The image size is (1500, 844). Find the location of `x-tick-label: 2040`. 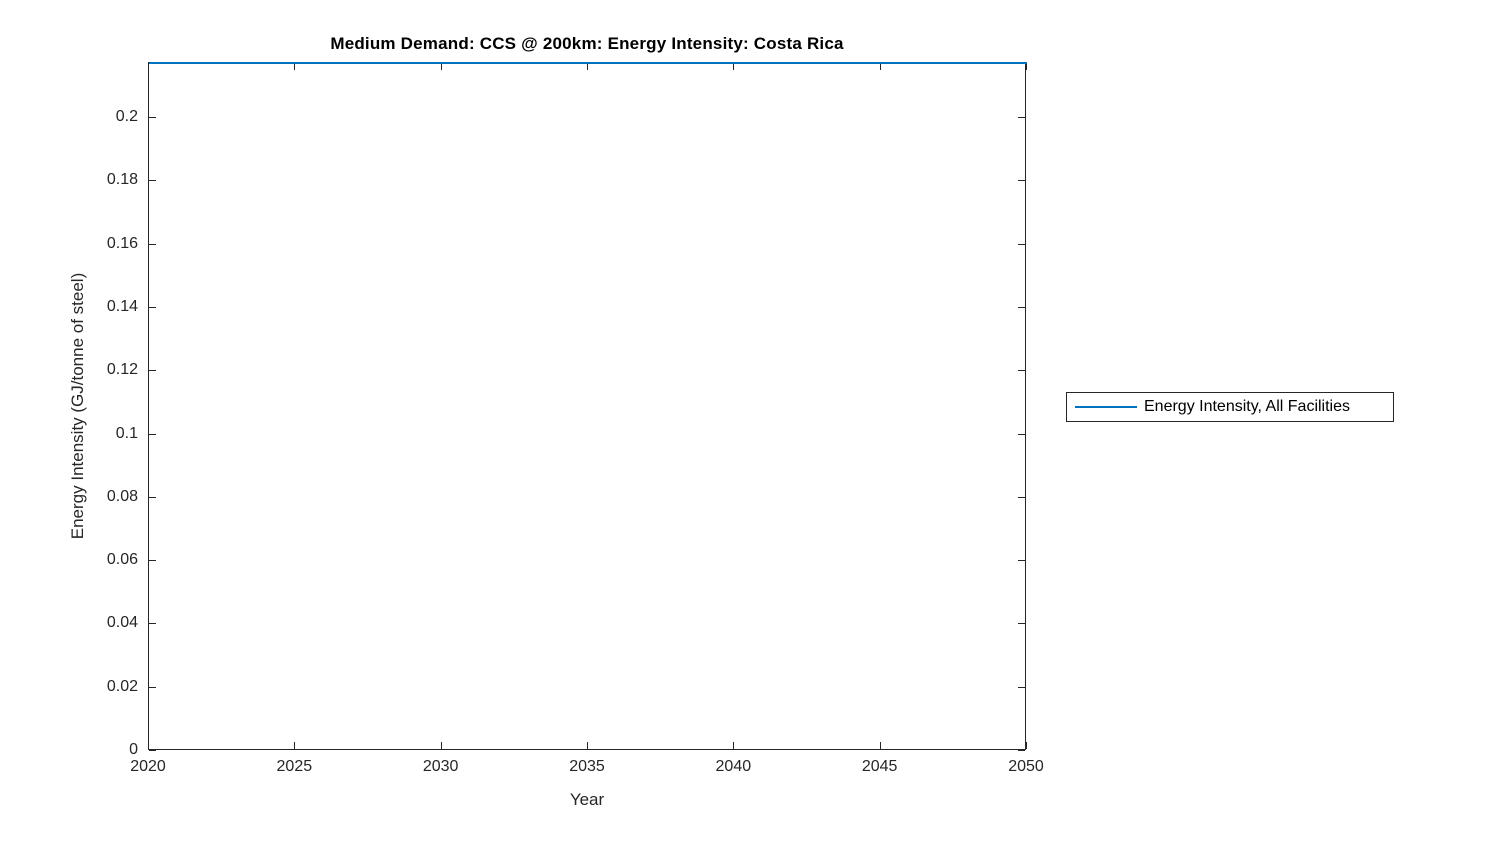

x-tick-label: 2040 is located at coordinates (733, 766).